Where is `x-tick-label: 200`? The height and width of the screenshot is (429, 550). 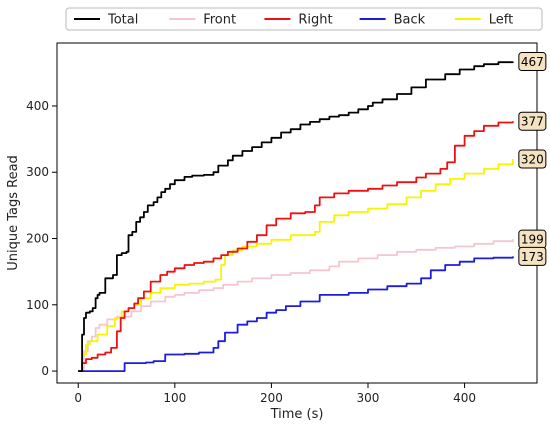 x-tick-label: 200 is located at coordinates (271, 398).